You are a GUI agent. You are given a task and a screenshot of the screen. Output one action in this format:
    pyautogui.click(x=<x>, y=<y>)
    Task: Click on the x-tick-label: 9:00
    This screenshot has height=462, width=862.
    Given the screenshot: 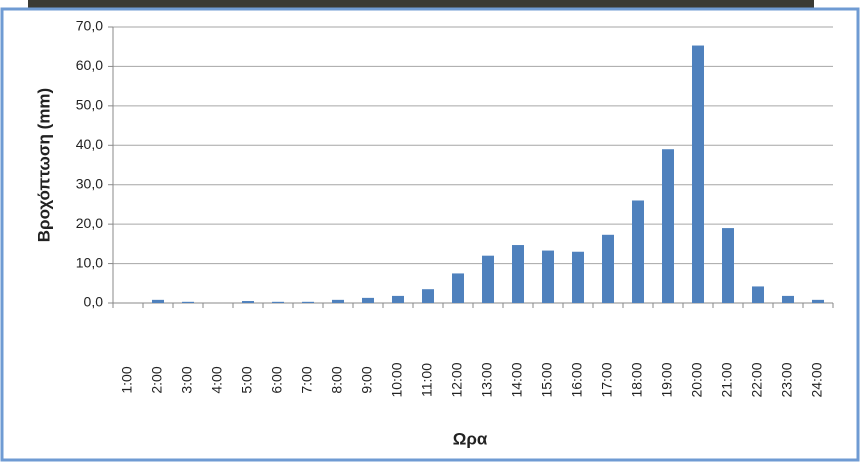 What is the action you would take?
    pyautogui.click(x=367, y=379)
    